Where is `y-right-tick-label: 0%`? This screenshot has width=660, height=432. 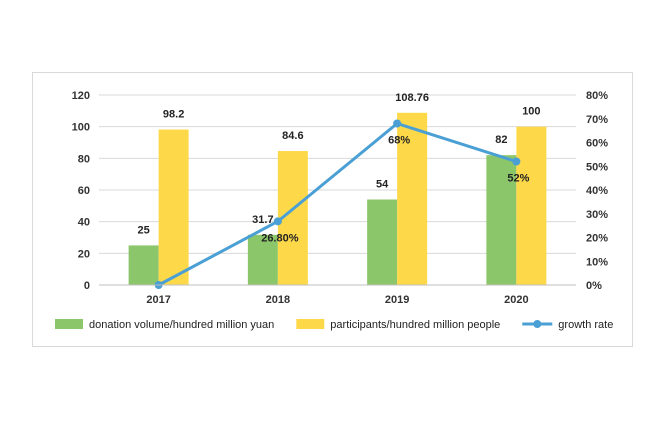
y-right-tick-label: 0% is located at coordinates (594, 286).